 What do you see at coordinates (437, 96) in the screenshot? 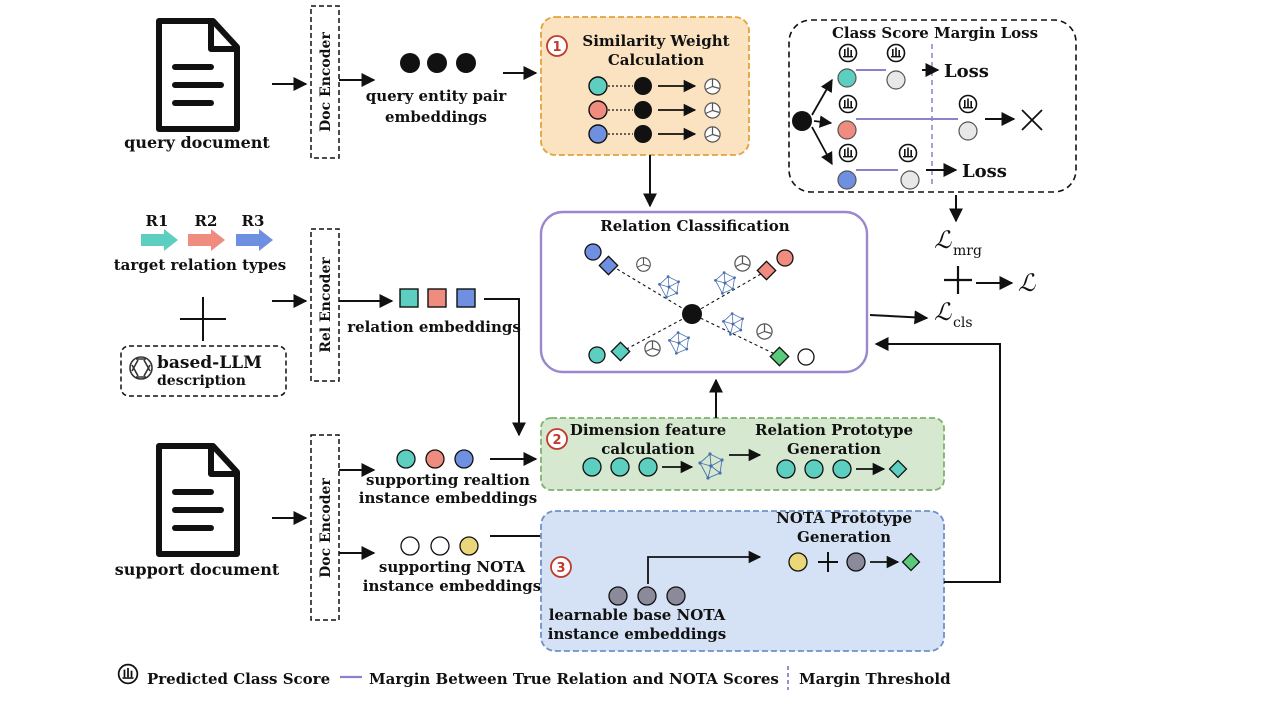
I see `query-pair-label-1: query entity pair` at bounding box center [437, 96].